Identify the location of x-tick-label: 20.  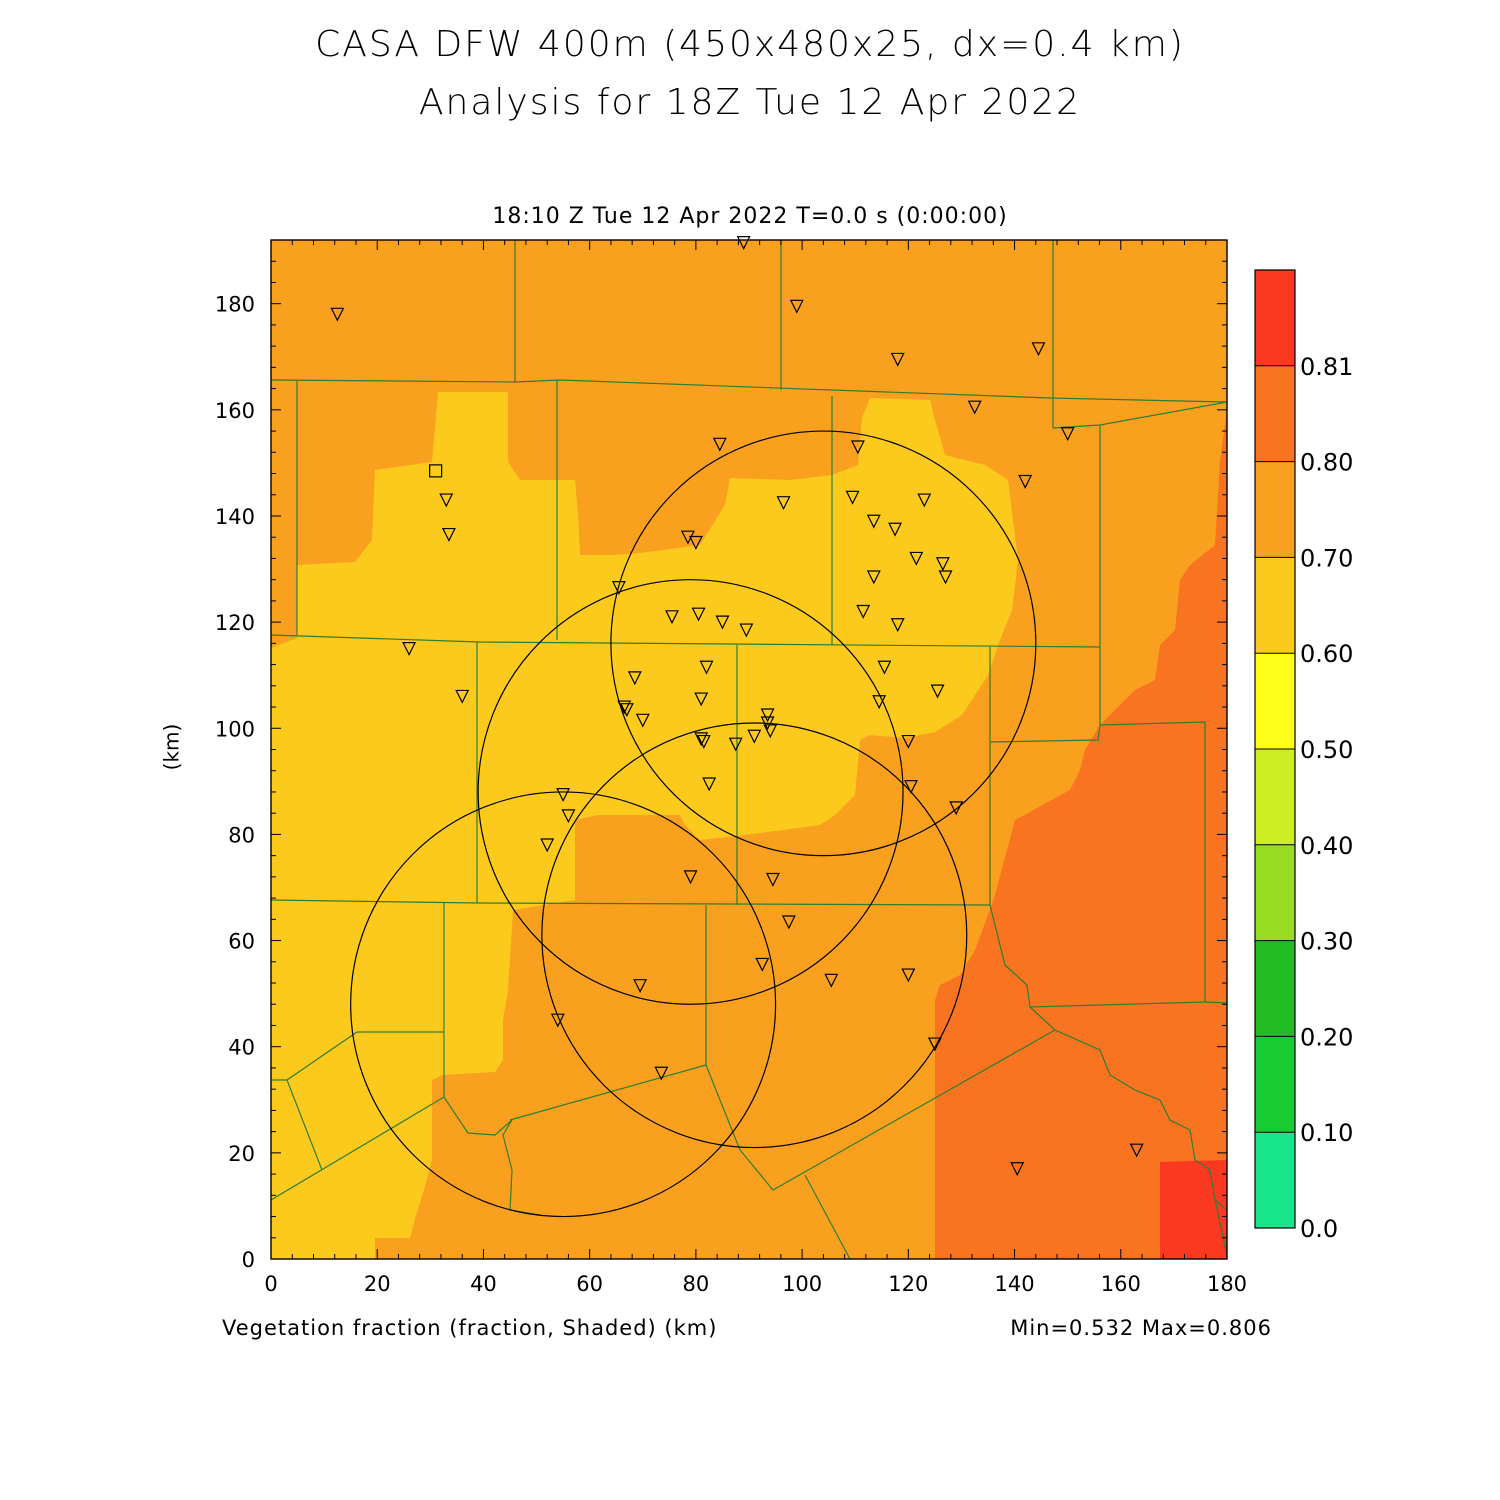
(377, 1284).